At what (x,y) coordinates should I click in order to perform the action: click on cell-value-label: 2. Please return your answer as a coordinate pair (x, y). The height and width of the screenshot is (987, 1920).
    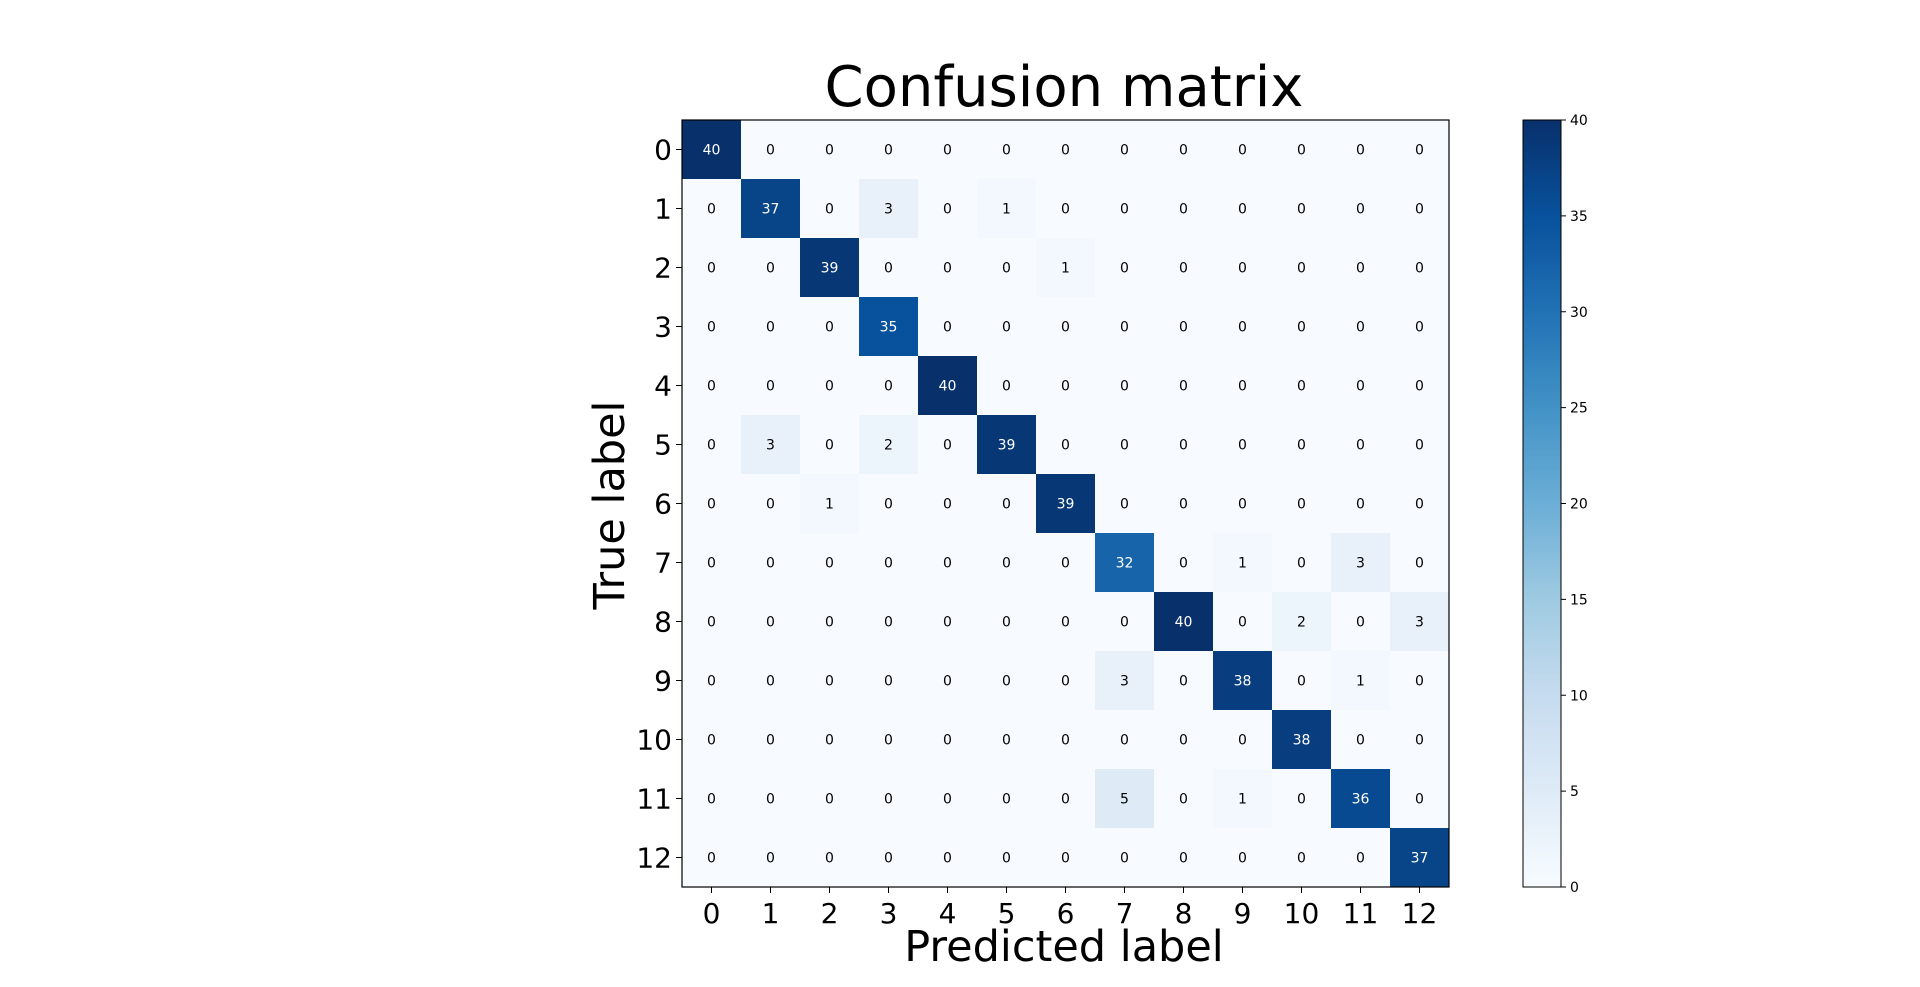
    Looking at the image, I should click on (888, 446).